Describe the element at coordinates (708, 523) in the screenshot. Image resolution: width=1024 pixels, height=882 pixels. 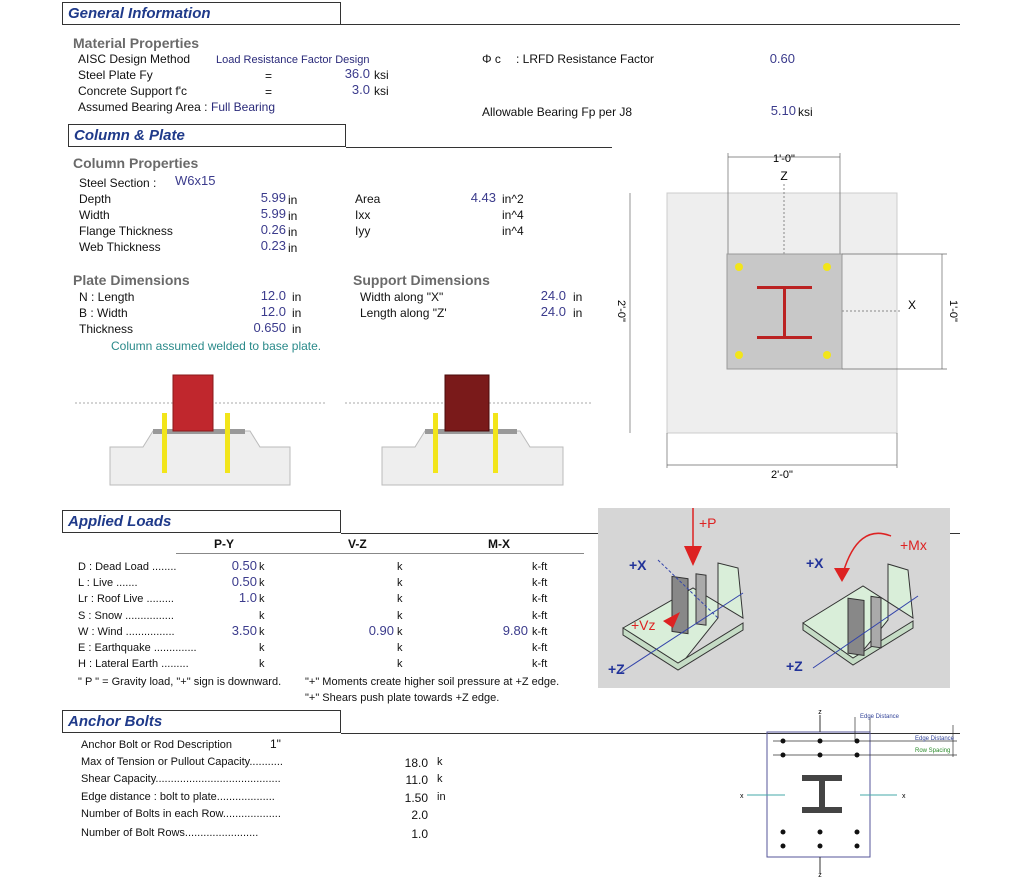
I see `plus-p-label: +P` at that location.